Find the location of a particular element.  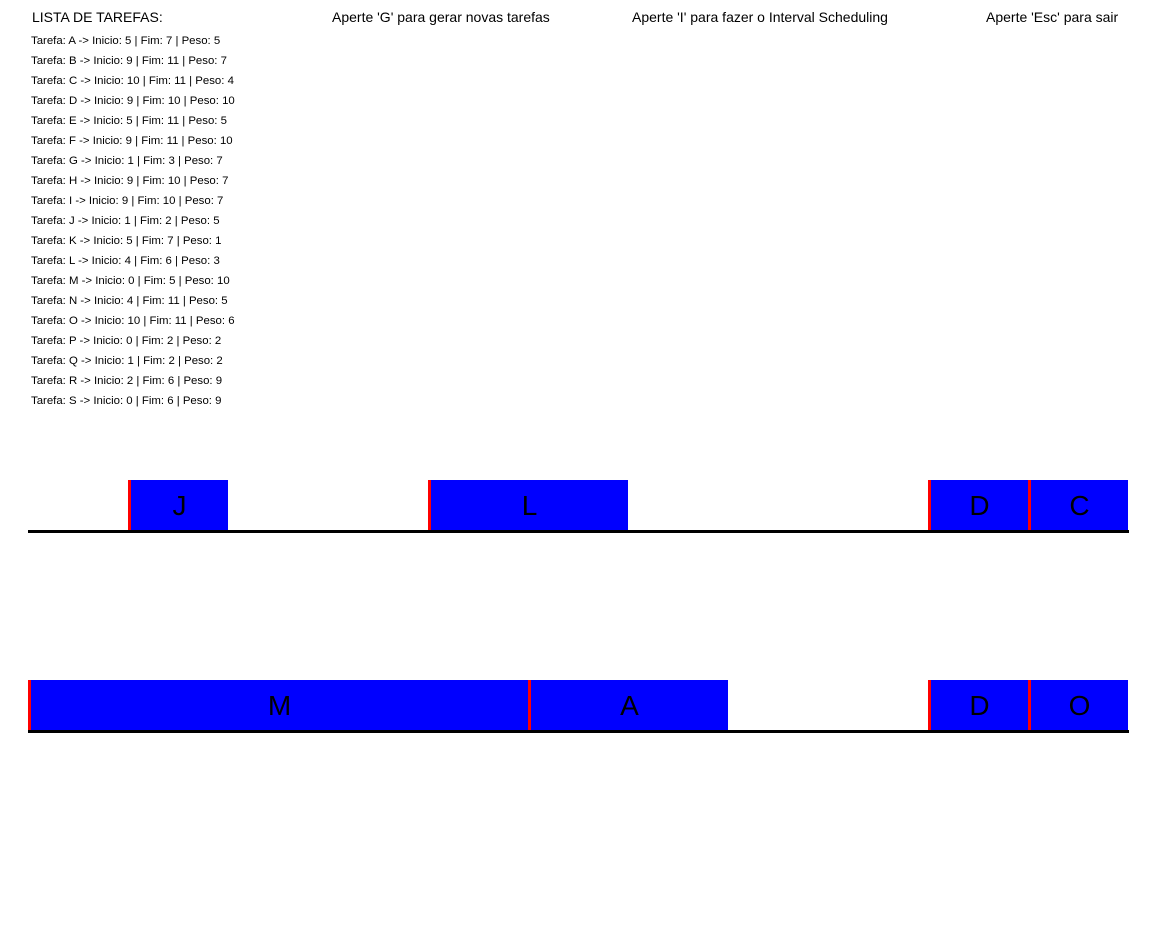

hint-generate-tasks: Aperte 'G' para gerar novas tarefas is located at coordinates (441, 17).